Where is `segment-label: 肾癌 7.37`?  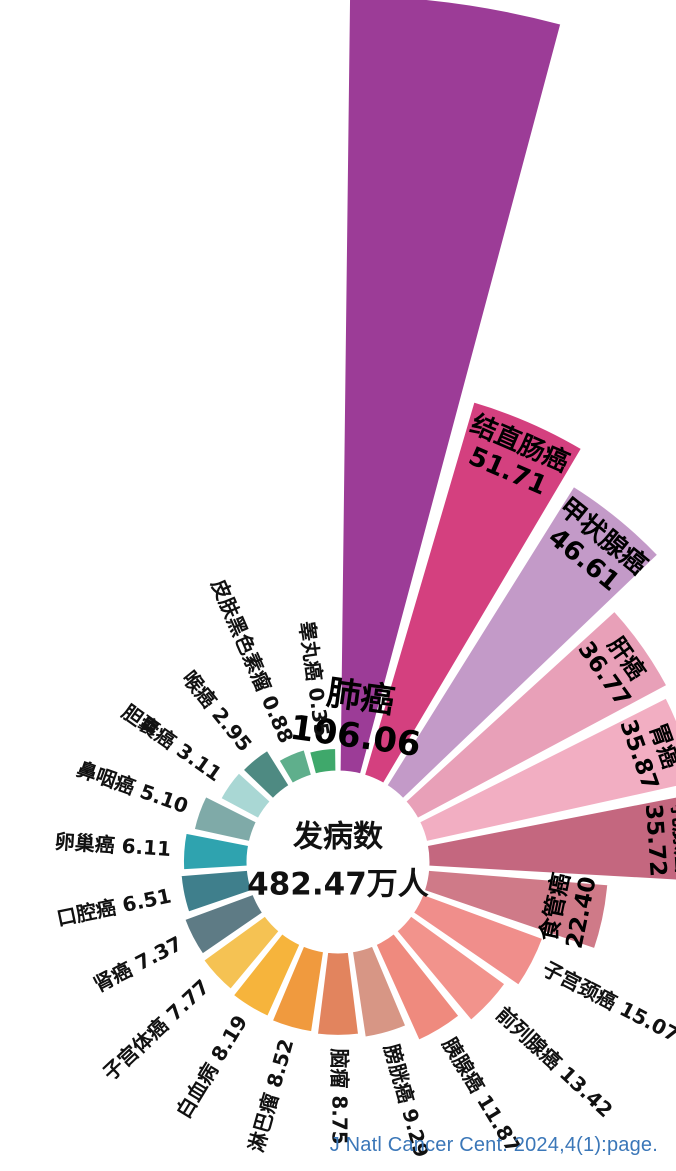
segment-label: 肾癌 7.37 is located at coordinates (138, 964).